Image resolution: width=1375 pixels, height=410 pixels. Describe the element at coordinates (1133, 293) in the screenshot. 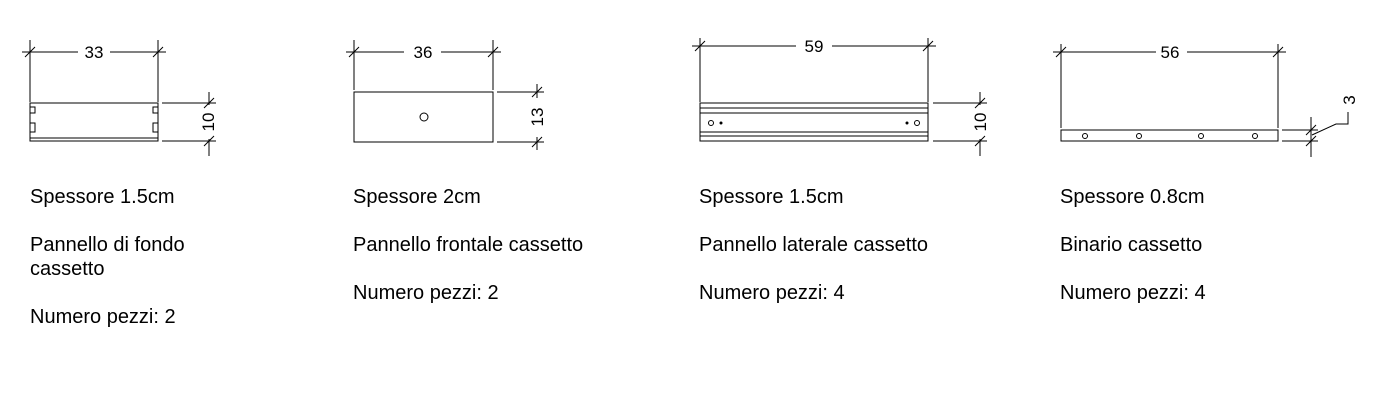

I see `part-4-quantity: Numero pezzi: 4` at that location.